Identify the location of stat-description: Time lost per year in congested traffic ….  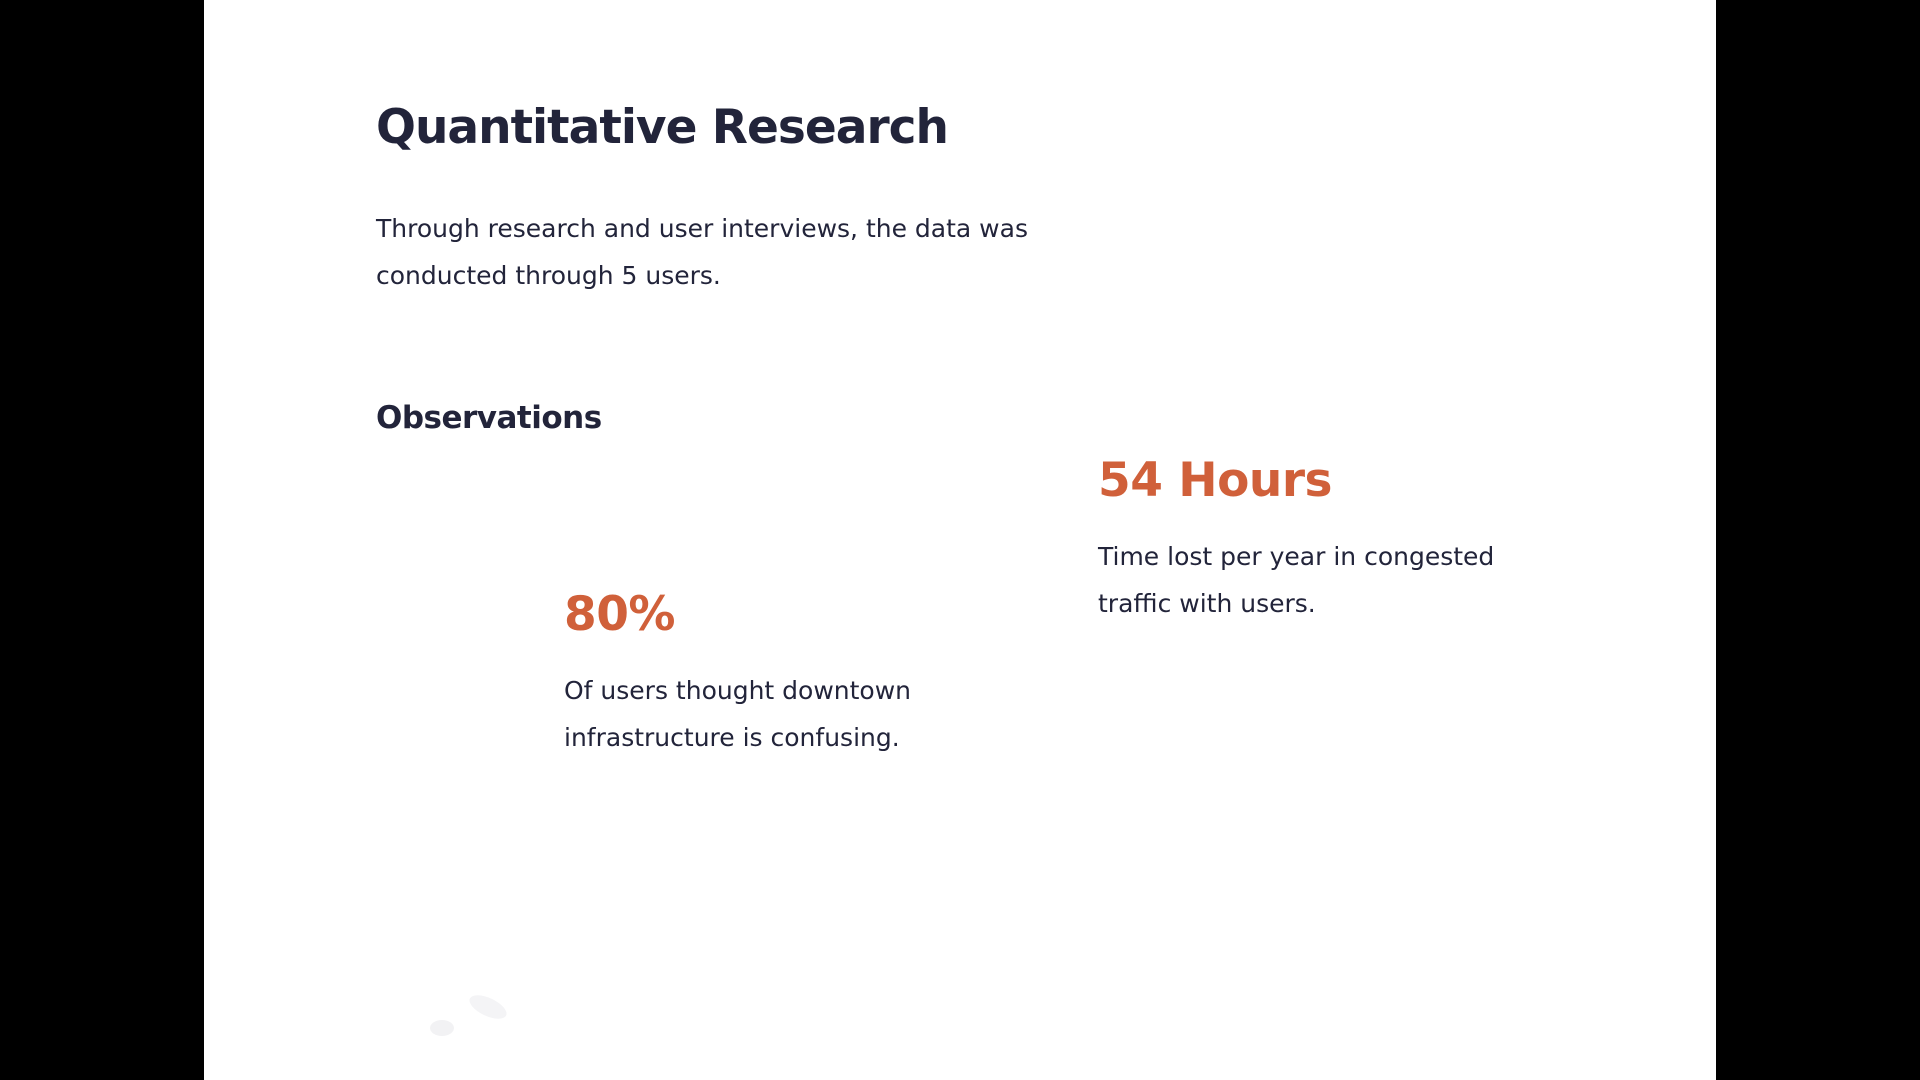
(1296, 580).